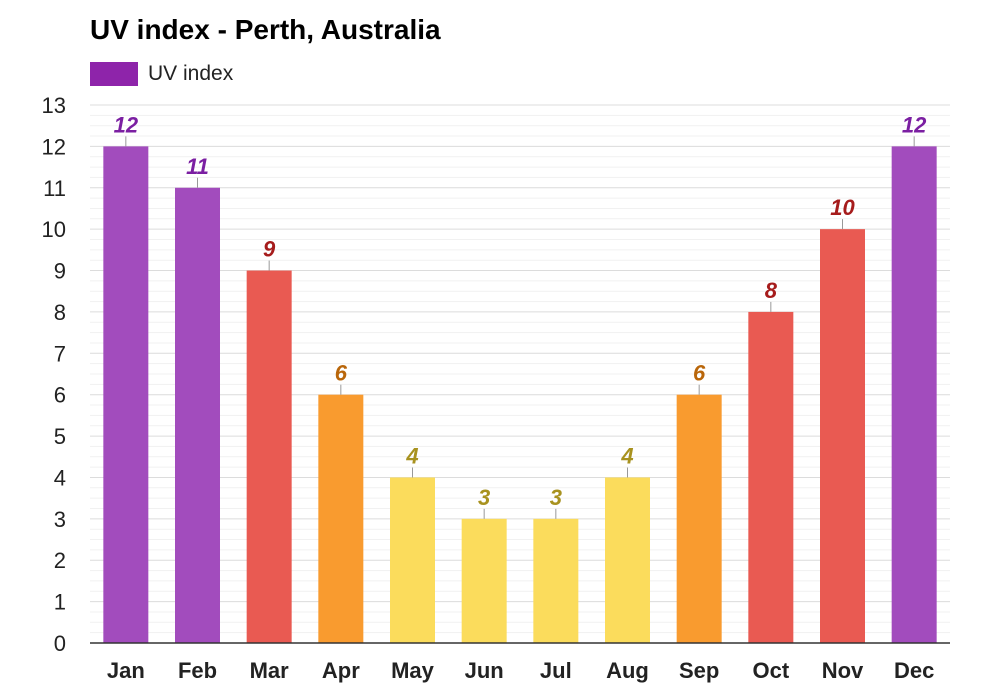  I want to click on x-tick-label: Mar, so click(270, 670).